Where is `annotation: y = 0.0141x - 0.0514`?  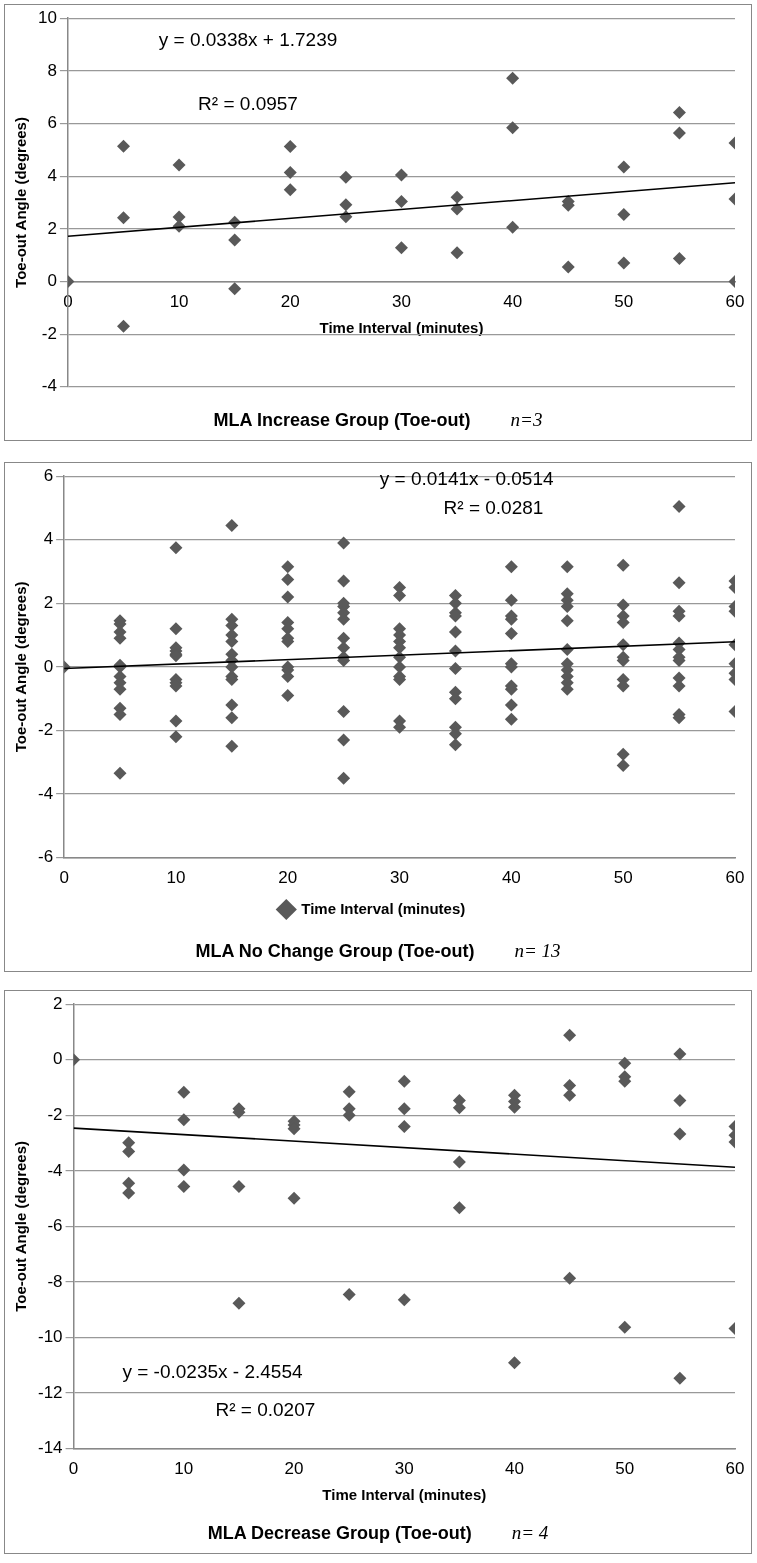 annotation: y = 0.0141x - 0.0514 is located at coordinates (466, 479).